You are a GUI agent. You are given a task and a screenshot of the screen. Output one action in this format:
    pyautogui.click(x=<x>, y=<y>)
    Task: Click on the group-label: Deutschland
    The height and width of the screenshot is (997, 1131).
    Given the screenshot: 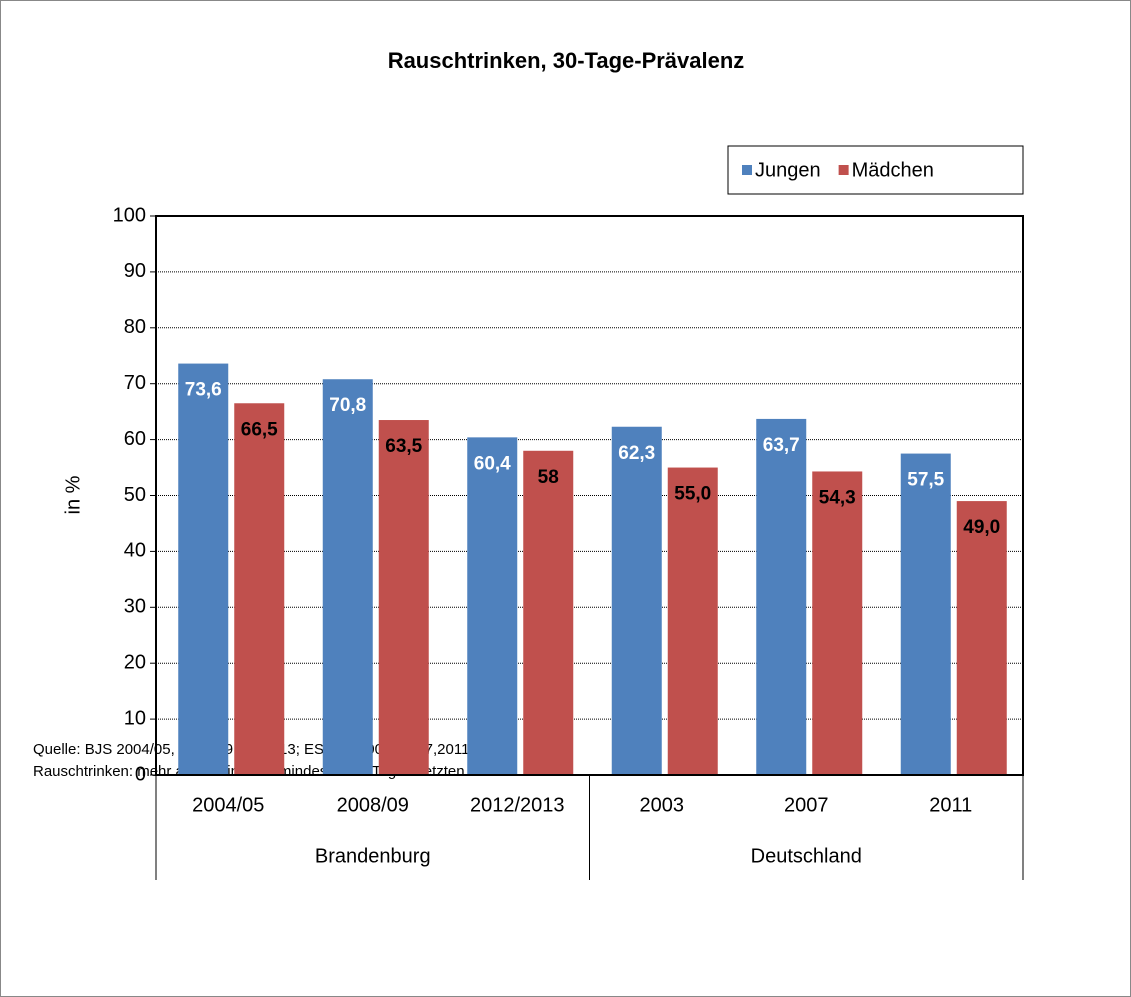 What is the action you would take?
    pyautogui.click(x=806, y=856)
    